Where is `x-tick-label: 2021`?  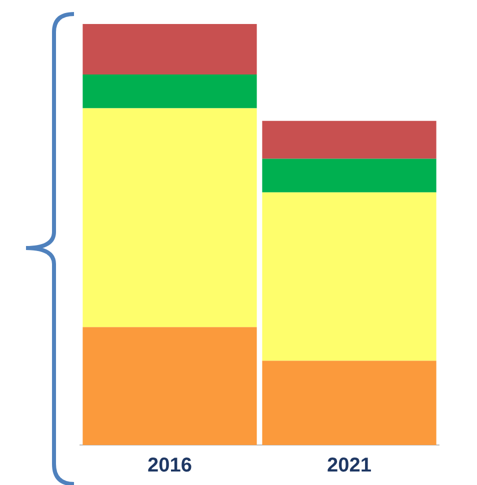 x-tick-label: 2021 is located at coordinates (349, 465).